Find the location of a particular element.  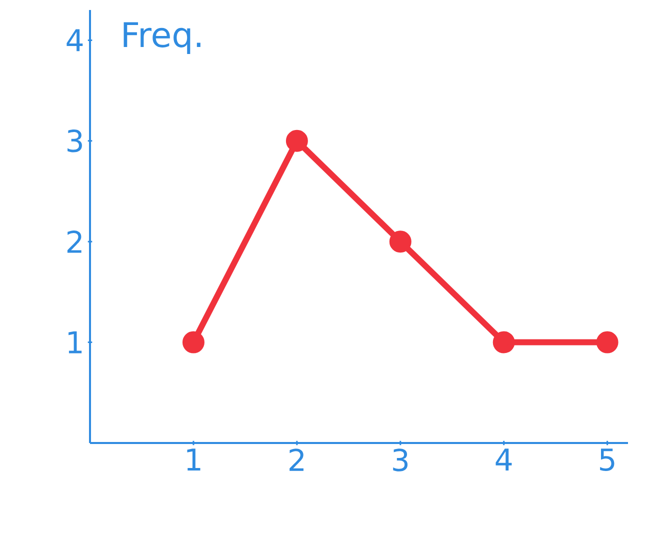

x-tick-label: 3 is located at coordinates (400, 460).